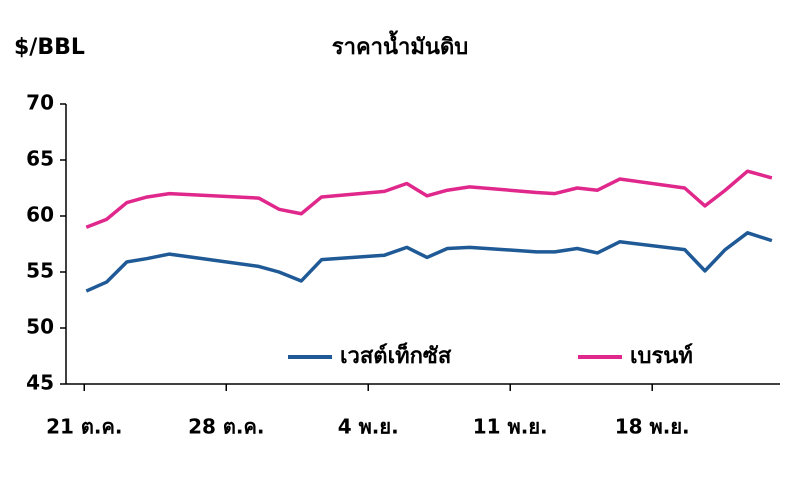  I want to click on y-tick-label: 65, so click(40, 159).